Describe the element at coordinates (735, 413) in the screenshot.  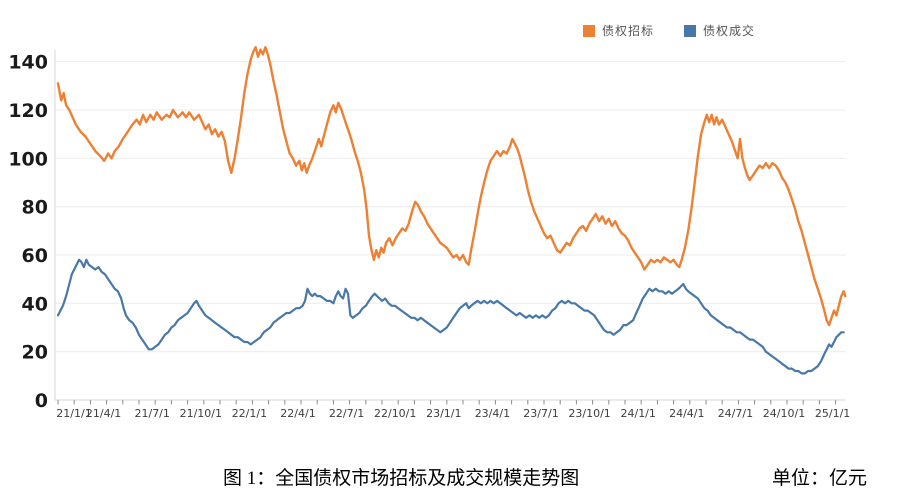
I see `svg-text: 24/7/1` at that location.